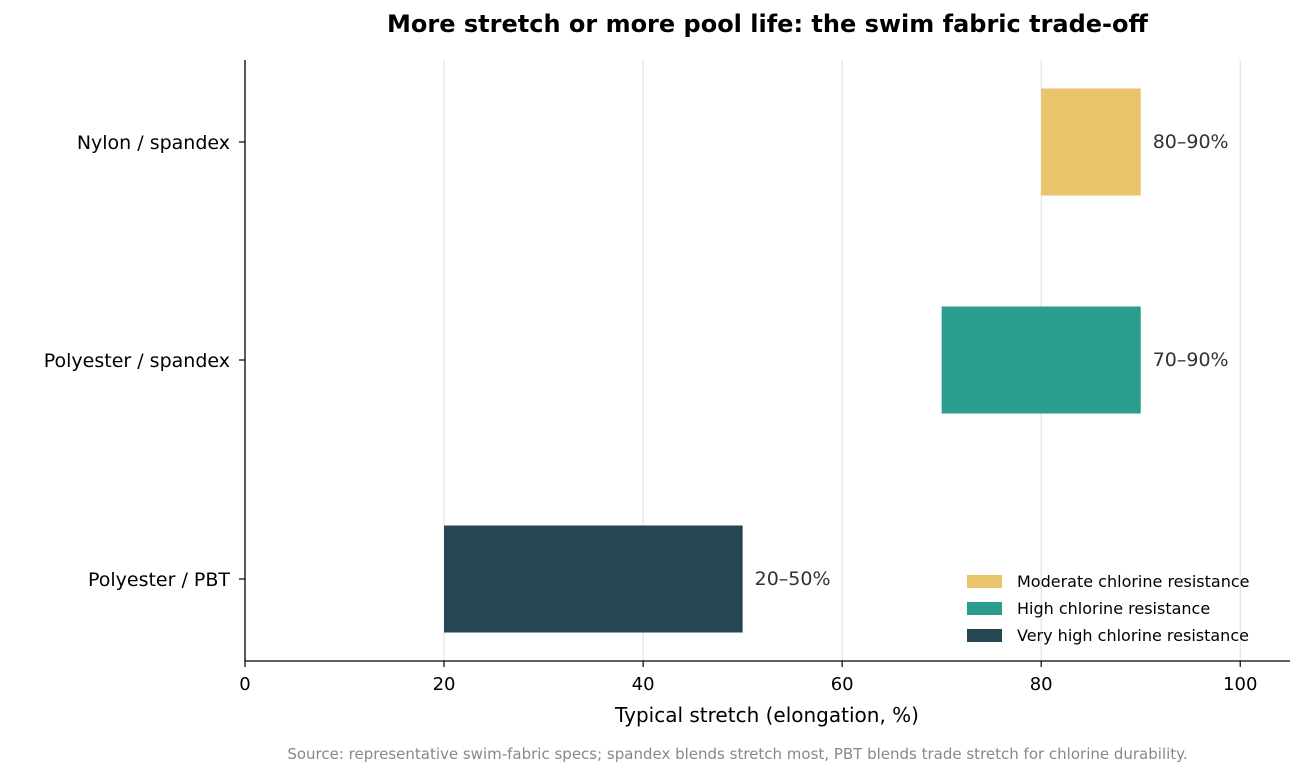 Image resolution: width=1305 pixels, height=781 pixels. I want to click on y-tick-label-2: Polyester / spandex, so click(137, 361).